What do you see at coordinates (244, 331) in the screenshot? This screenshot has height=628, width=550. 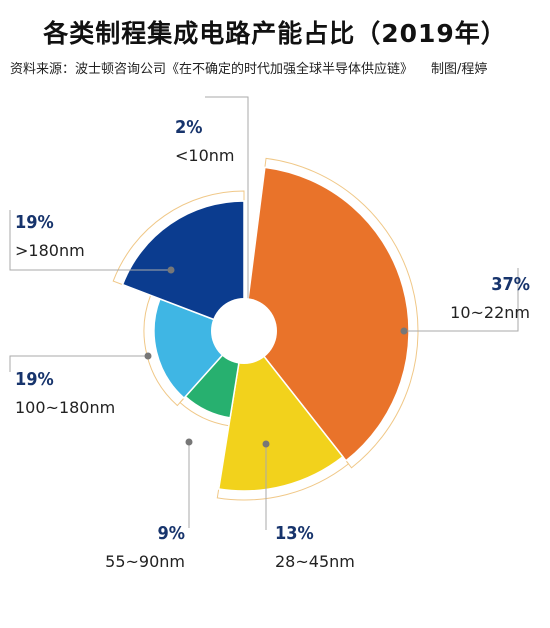 I see `chart-center-hole` at bounding box center [244, 331].